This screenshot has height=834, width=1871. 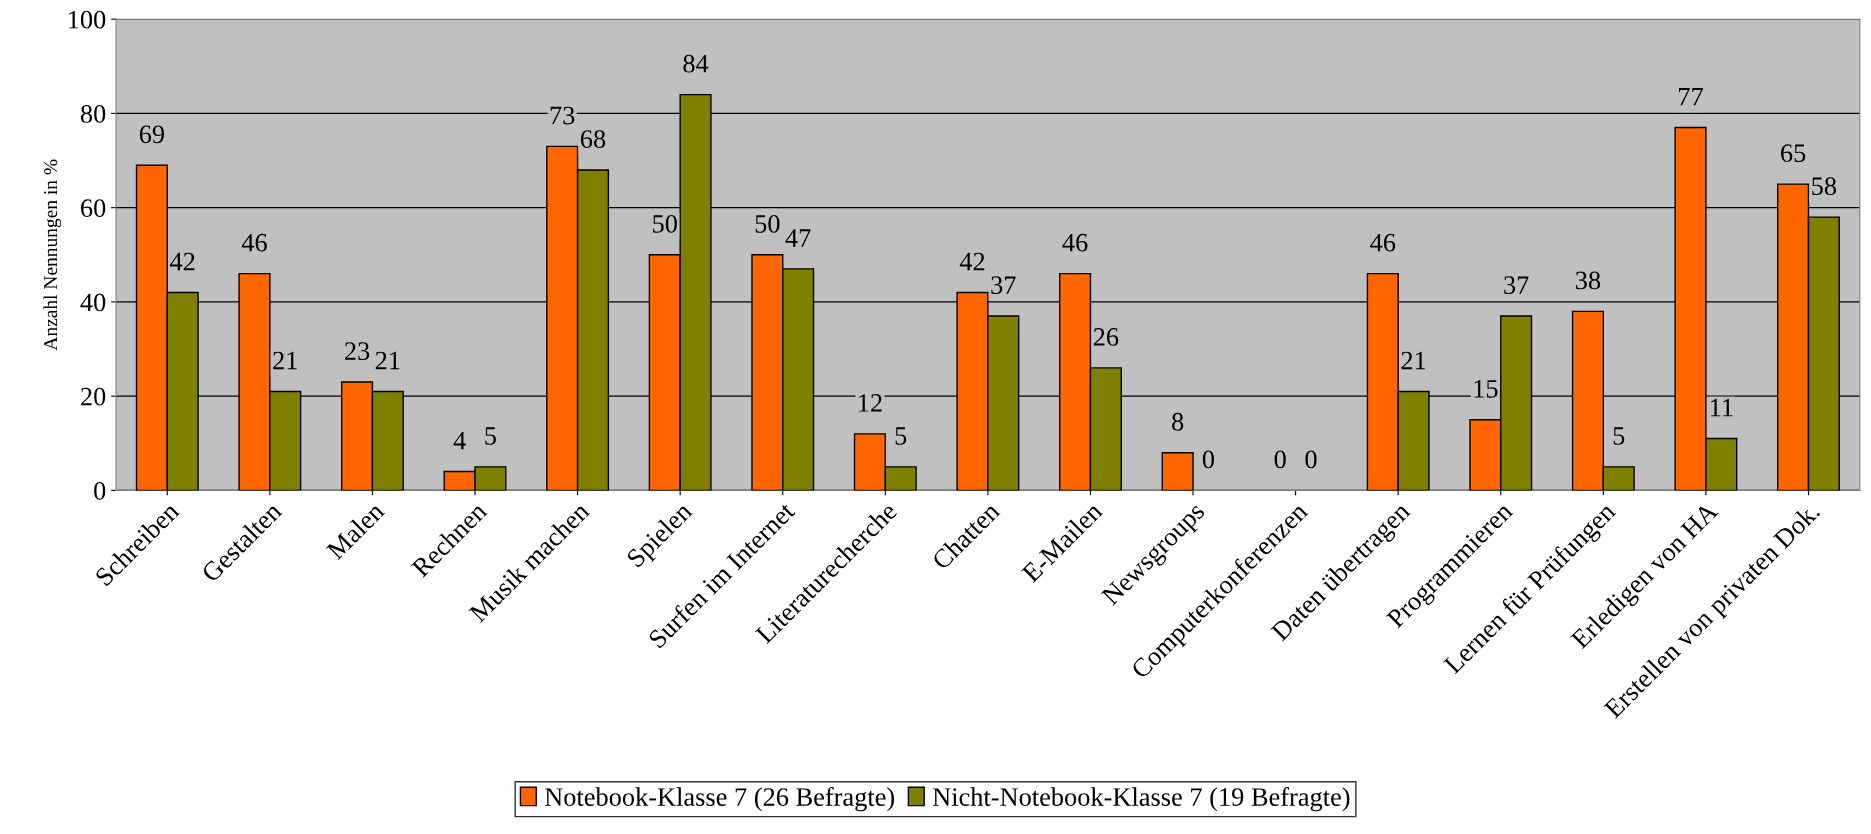 What do you see at coordinates (100, 491) in the screenshot?
I see `y-tick-label: 0` at bounding box center [100, 491].